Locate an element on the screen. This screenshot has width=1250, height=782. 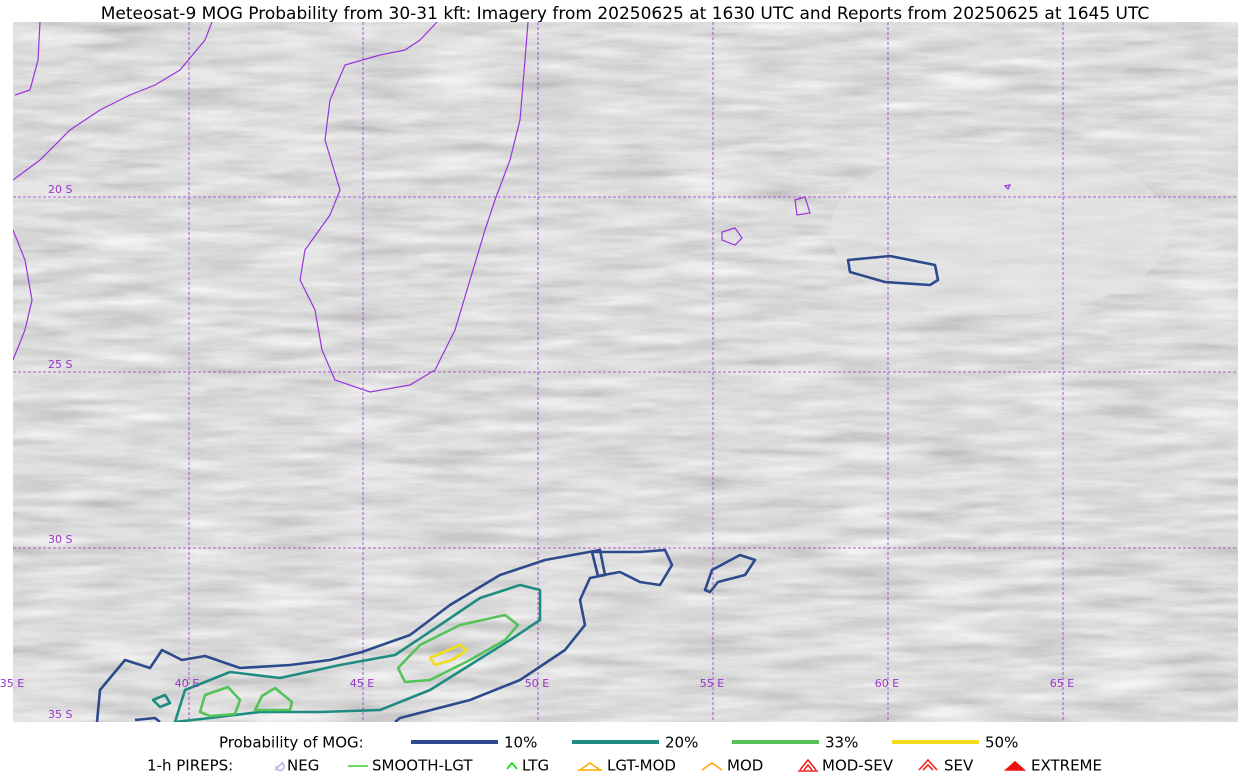
lon-label: 40 E is located at coordinates (187, 683).